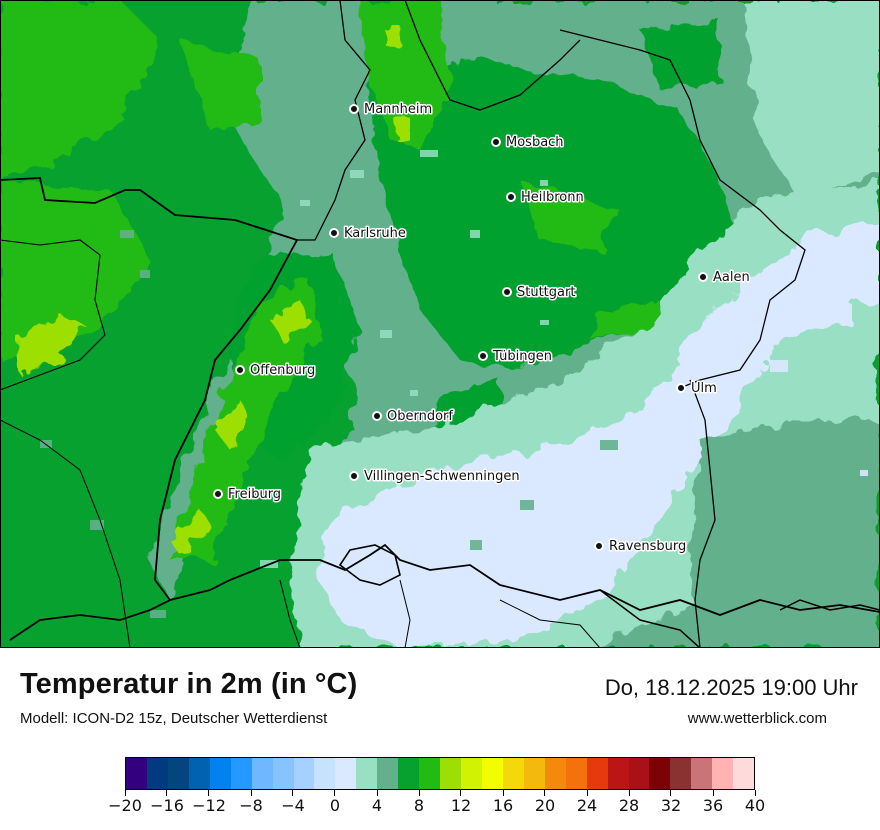 The height and width of the screenshot is (830, 880). I want to click on forecast-datetime: Do, 18.12.2025 19:00 Uhr, so click(731, 687).